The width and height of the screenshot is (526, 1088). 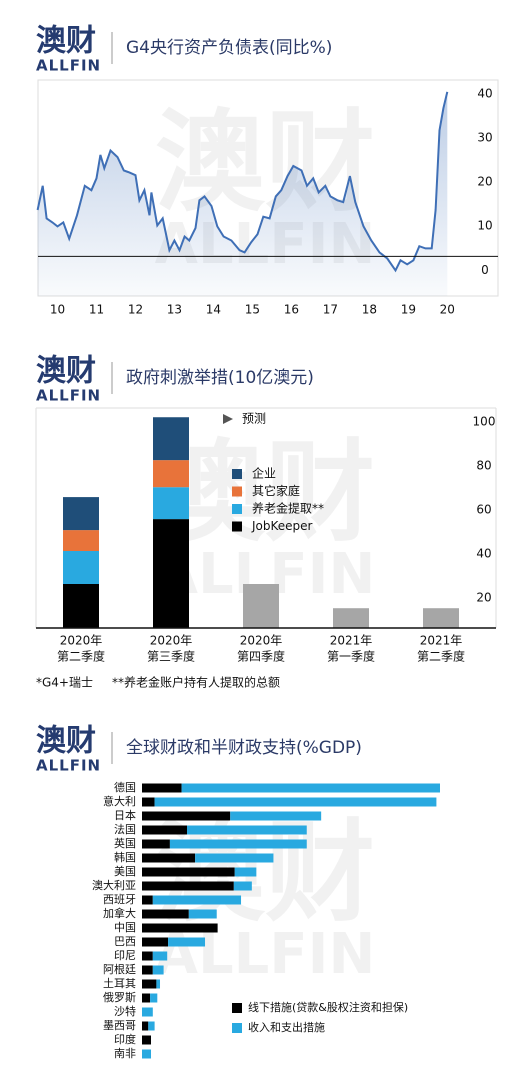 What do you see at coordinates (228, 419) in the screenshot?
I see `forecast-marker` at bounding box center [228, 419].